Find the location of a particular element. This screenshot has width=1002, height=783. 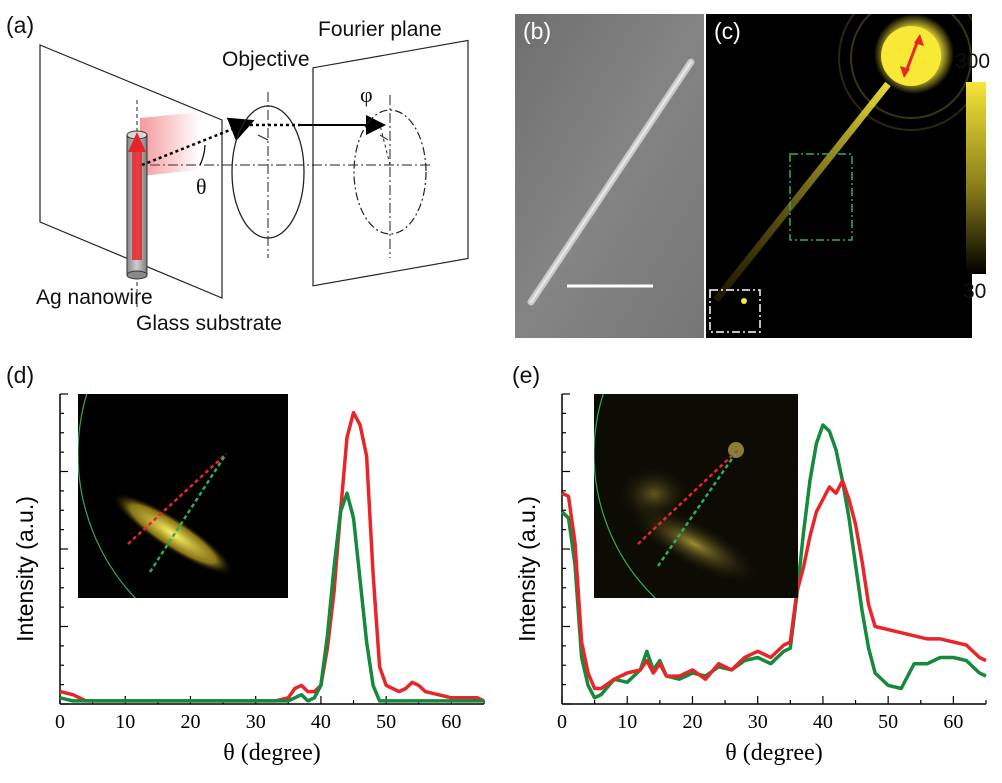

emission-ray is located at coordinates (198, 142).